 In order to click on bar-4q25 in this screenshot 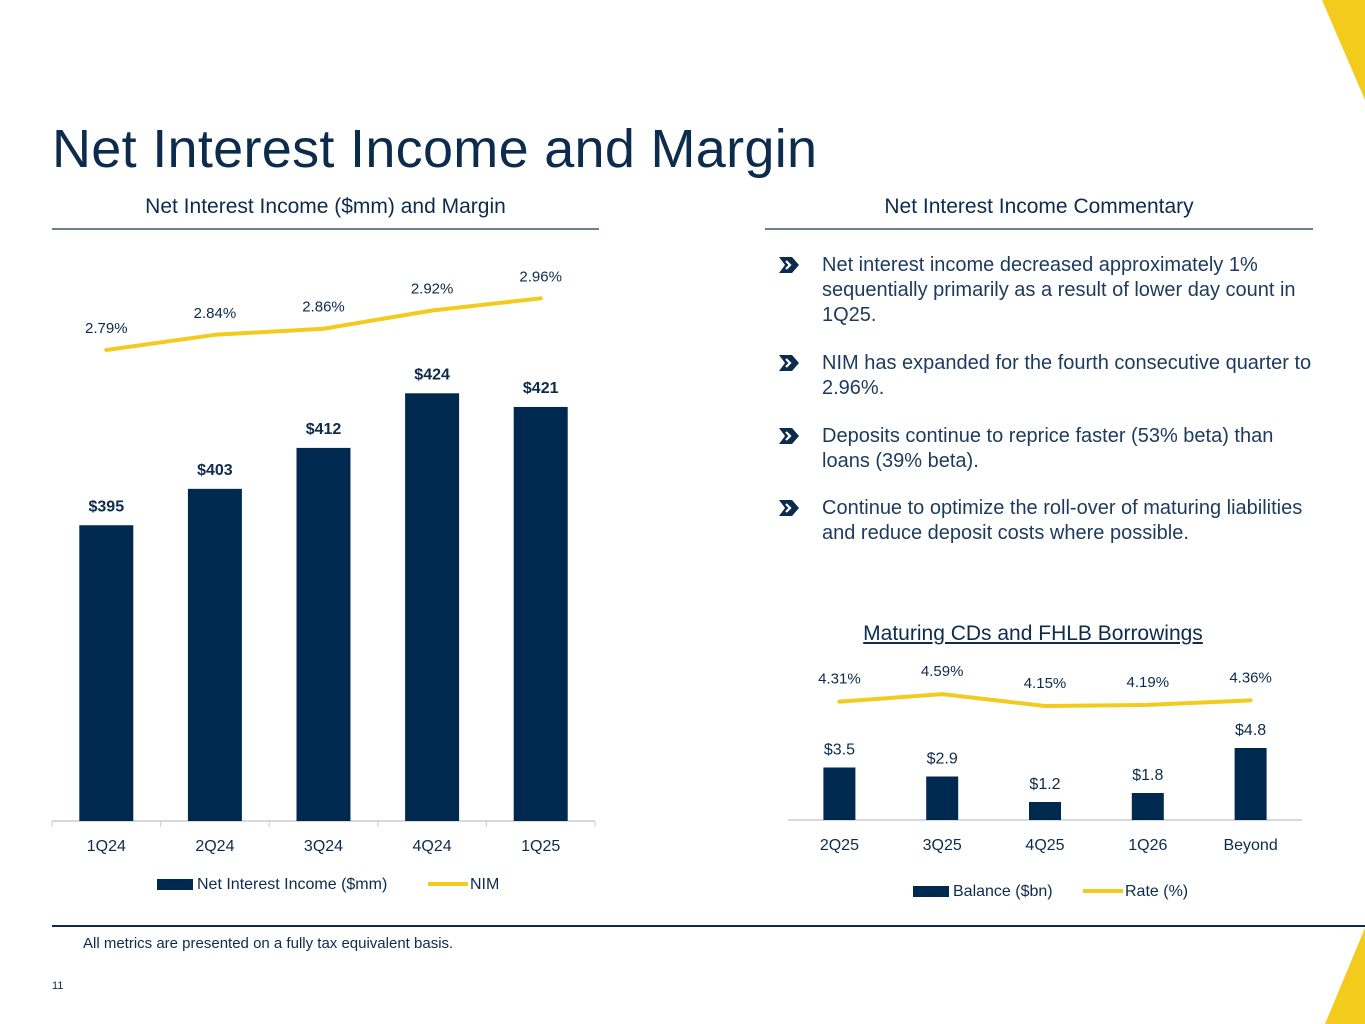, I will do `click(1045, 811)`.